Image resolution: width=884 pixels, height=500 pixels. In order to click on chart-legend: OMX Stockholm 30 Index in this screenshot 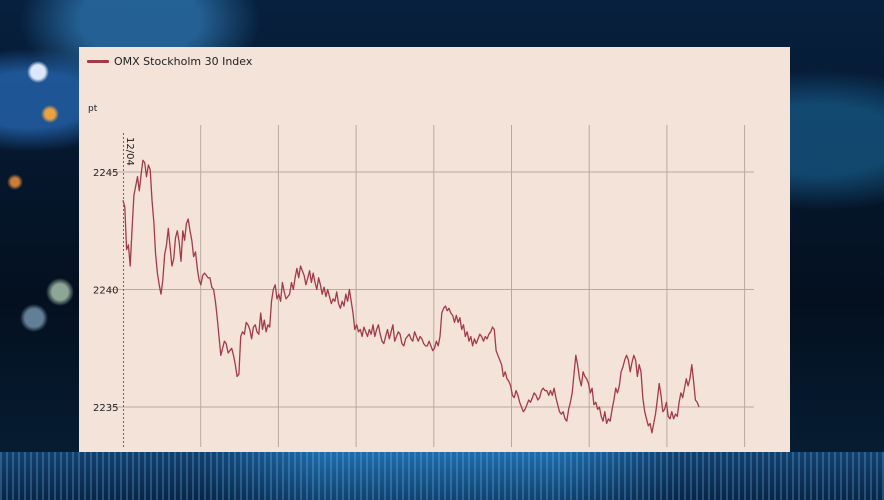, I will do `click(169, 61)`.